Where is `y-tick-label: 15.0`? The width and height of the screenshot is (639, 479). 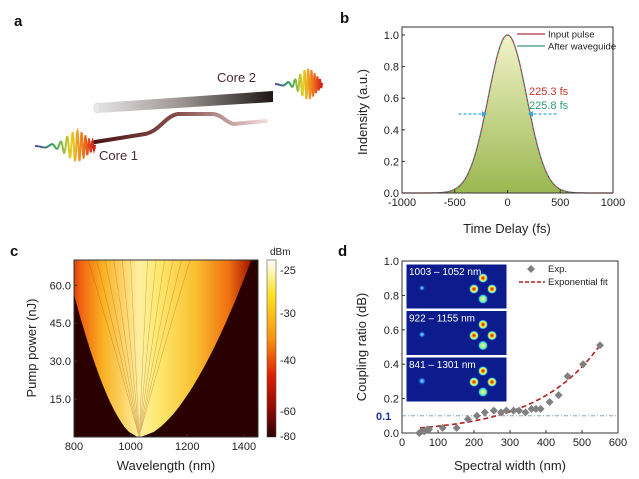 y-tick-label: 15.0 is located at coordinates (60, 400).